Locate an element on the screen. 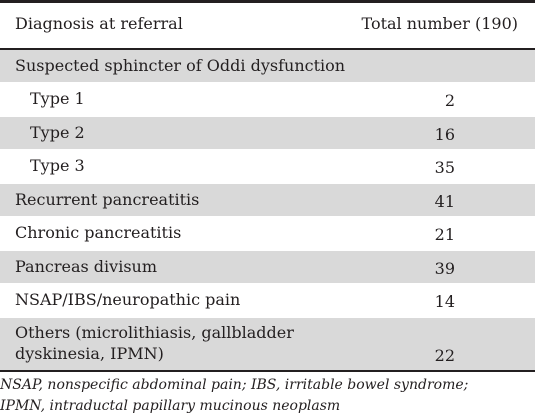 This screenshot has height=418, width=535. table-header: Diagnosis at referral Total number (190) is located at coordinates (267, 25).